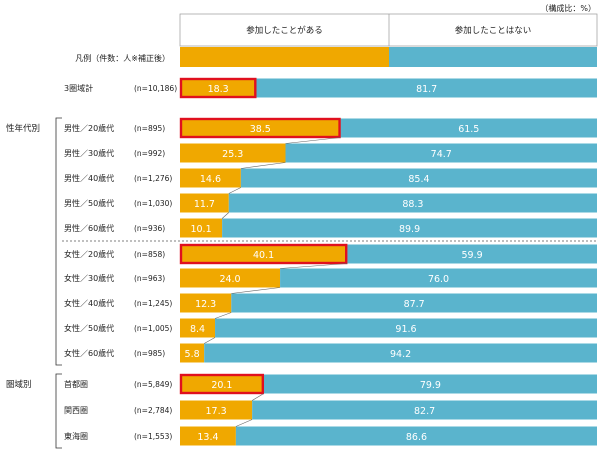  I want to click on bar-row: 3圏域計 (n=10,186) 18.3 81.7, so click(330, 88).